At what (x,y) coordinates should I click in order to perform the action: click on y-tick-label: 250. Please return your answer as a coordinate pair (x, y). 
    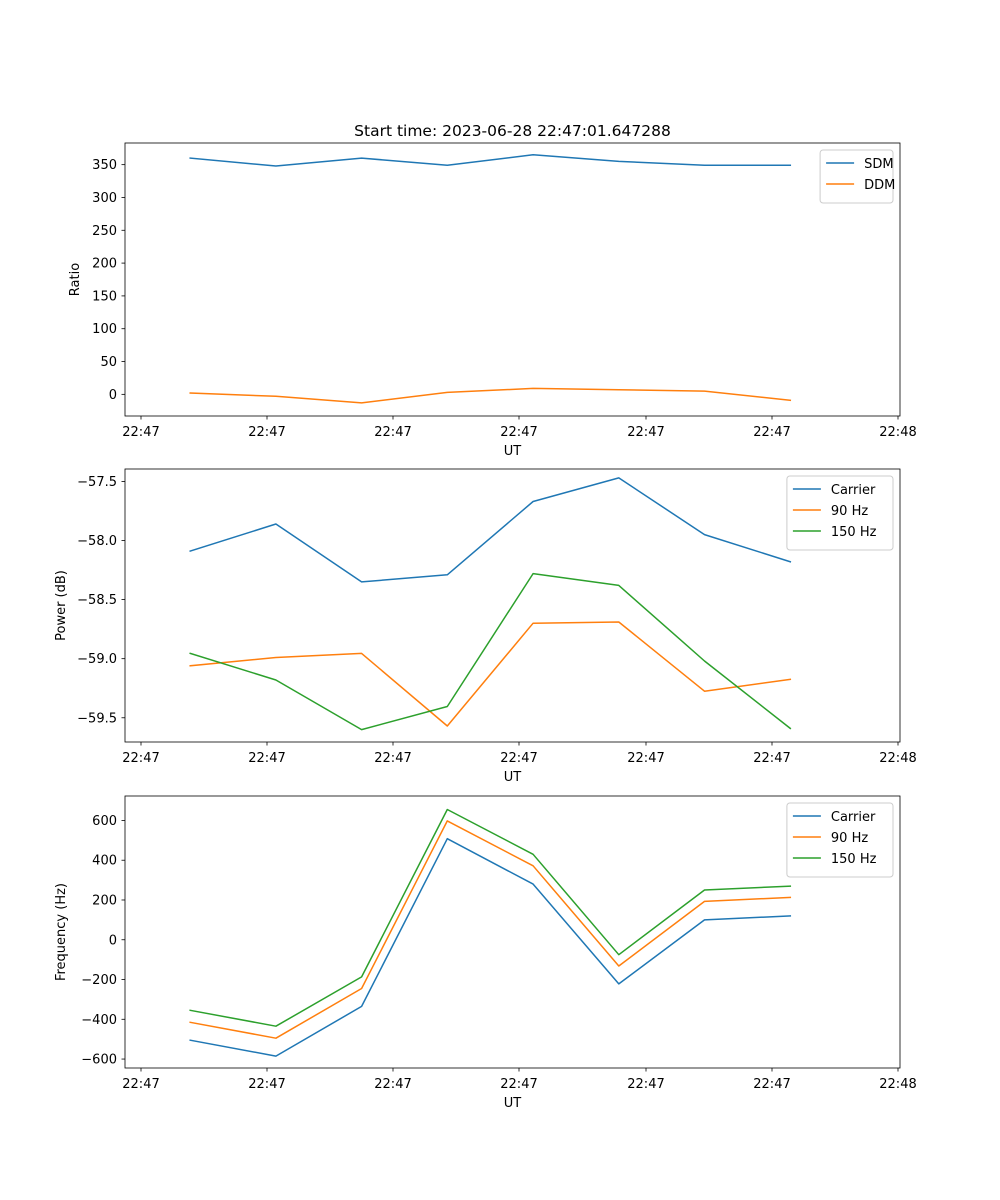
    Looking at the image, I should click on (104, 231).